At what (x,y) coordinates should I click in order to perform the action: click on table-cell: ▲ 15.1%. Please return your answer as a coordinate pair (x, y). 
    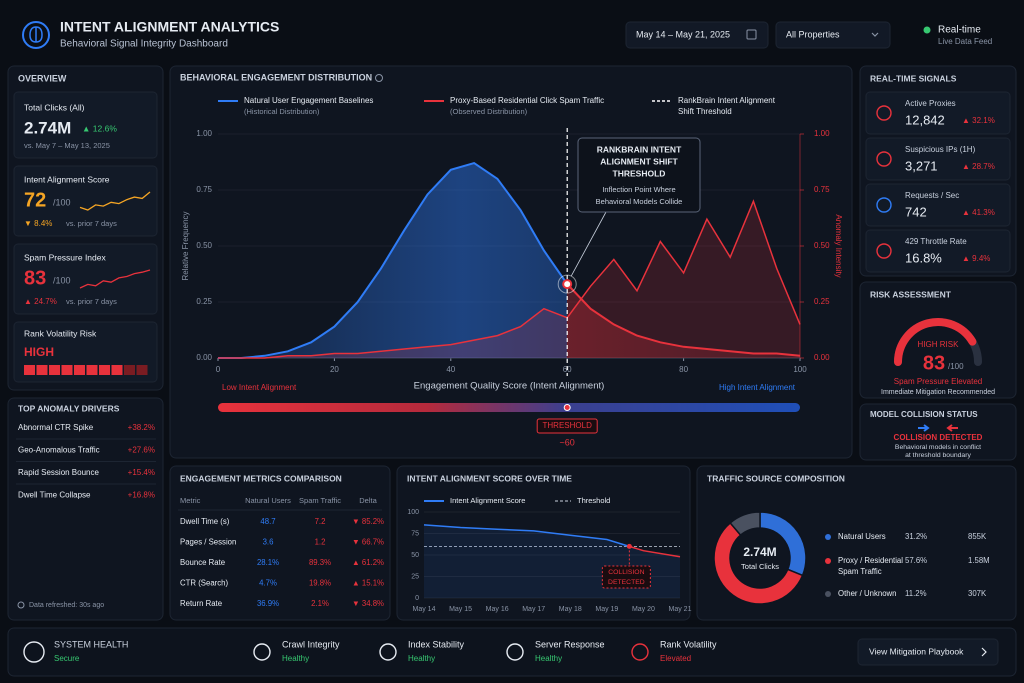
    Looking at the image, I should click on (368, 583).